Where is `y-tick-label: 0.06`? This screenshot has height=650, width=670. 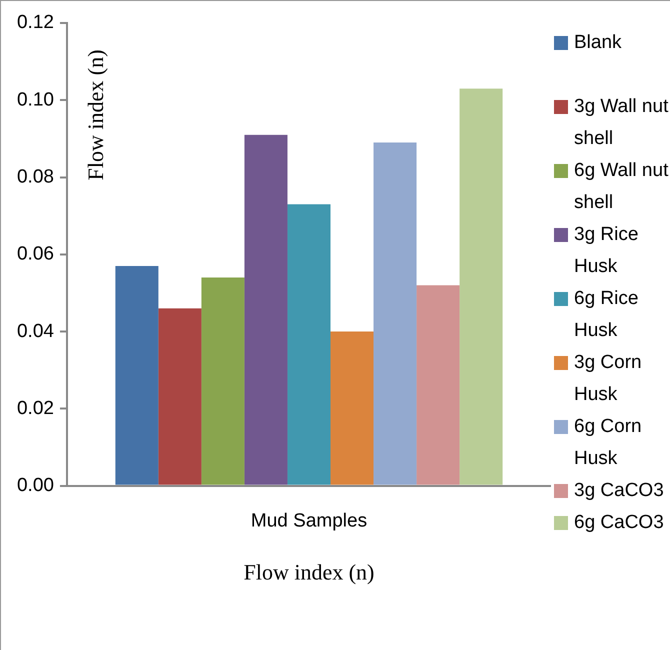
y-tick-label: 0.06 is located at coordinates (35, 254).